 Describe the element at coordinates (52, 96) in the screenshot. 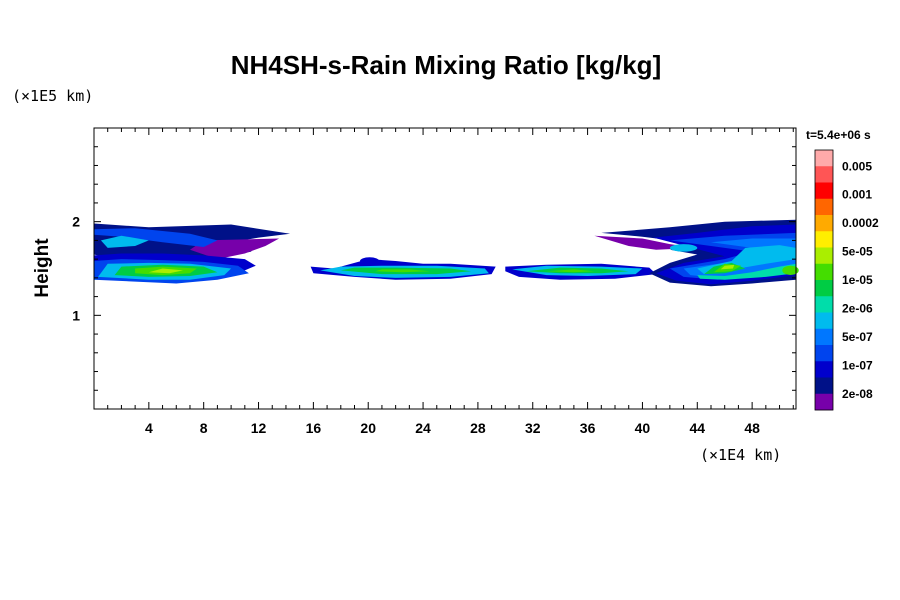

I see `y-scale-label: (×1E5 km)` at that location.